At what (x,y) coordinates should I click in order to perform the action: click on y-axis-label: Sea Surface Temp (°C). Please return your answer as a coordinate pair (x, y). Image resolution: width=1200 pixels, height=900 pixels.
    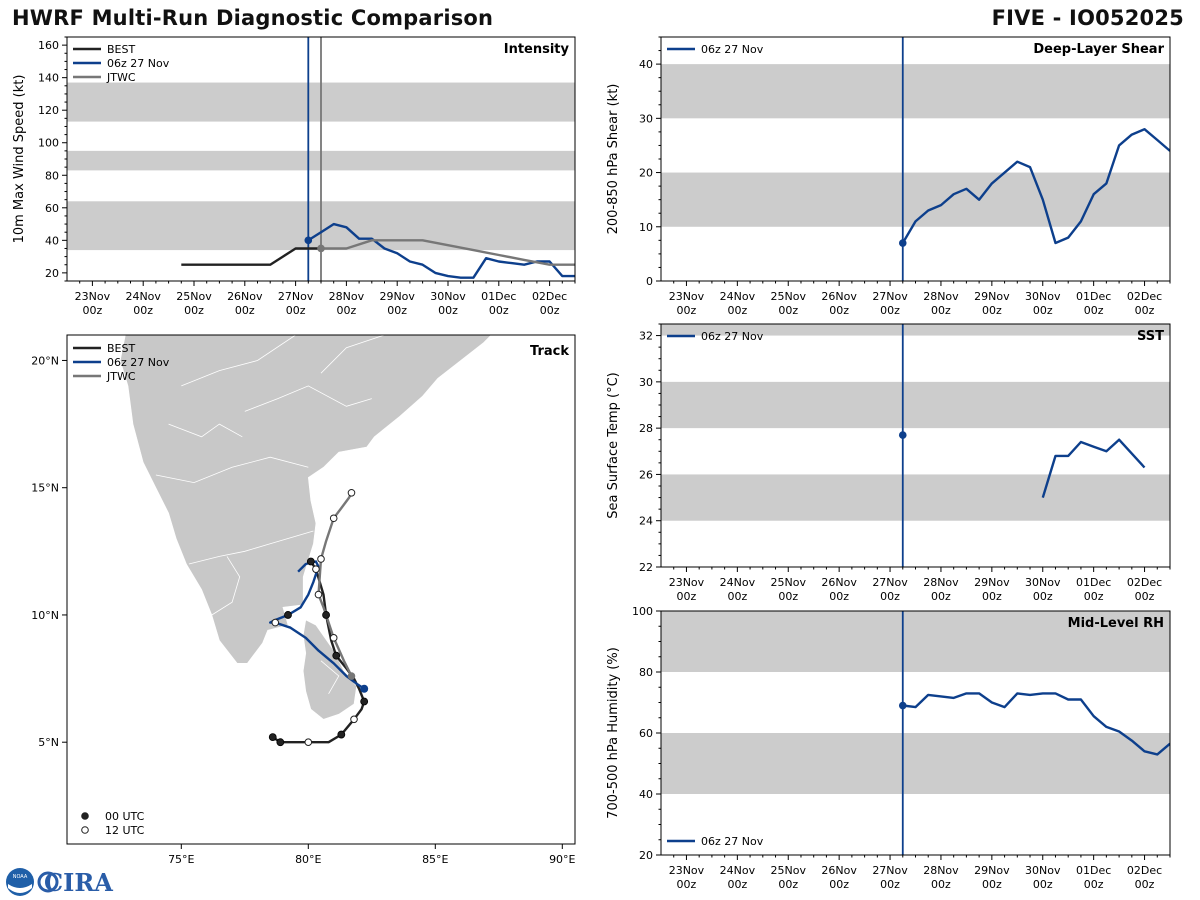
    Looking at the image, I should click on (613, 445).